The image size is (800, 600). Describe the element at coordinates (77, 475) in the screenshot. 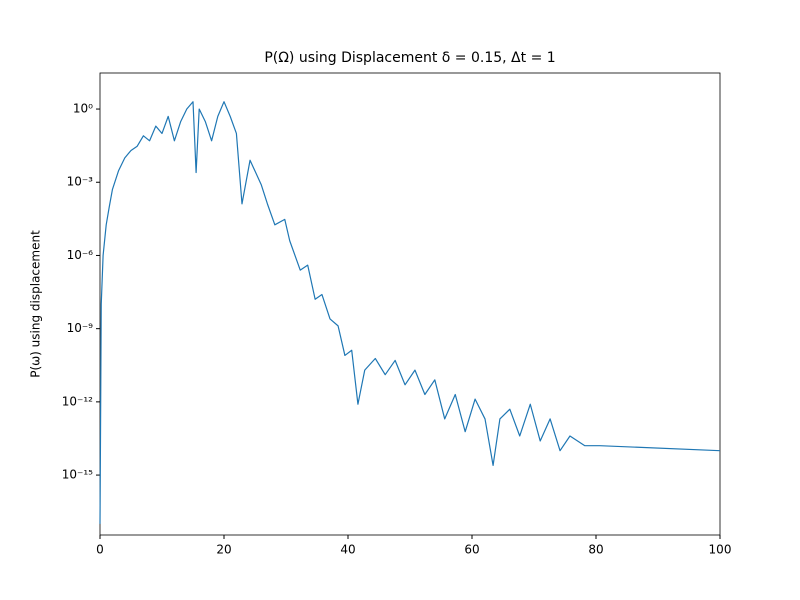

I see `y-tick-label: 10⁻¹⁵` at that location.